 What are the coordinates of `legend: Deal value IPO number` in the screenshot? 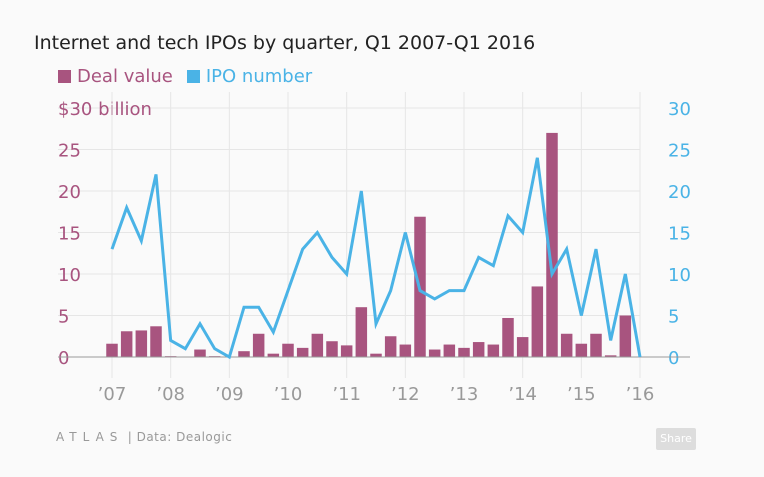 It's located at (185, 76).